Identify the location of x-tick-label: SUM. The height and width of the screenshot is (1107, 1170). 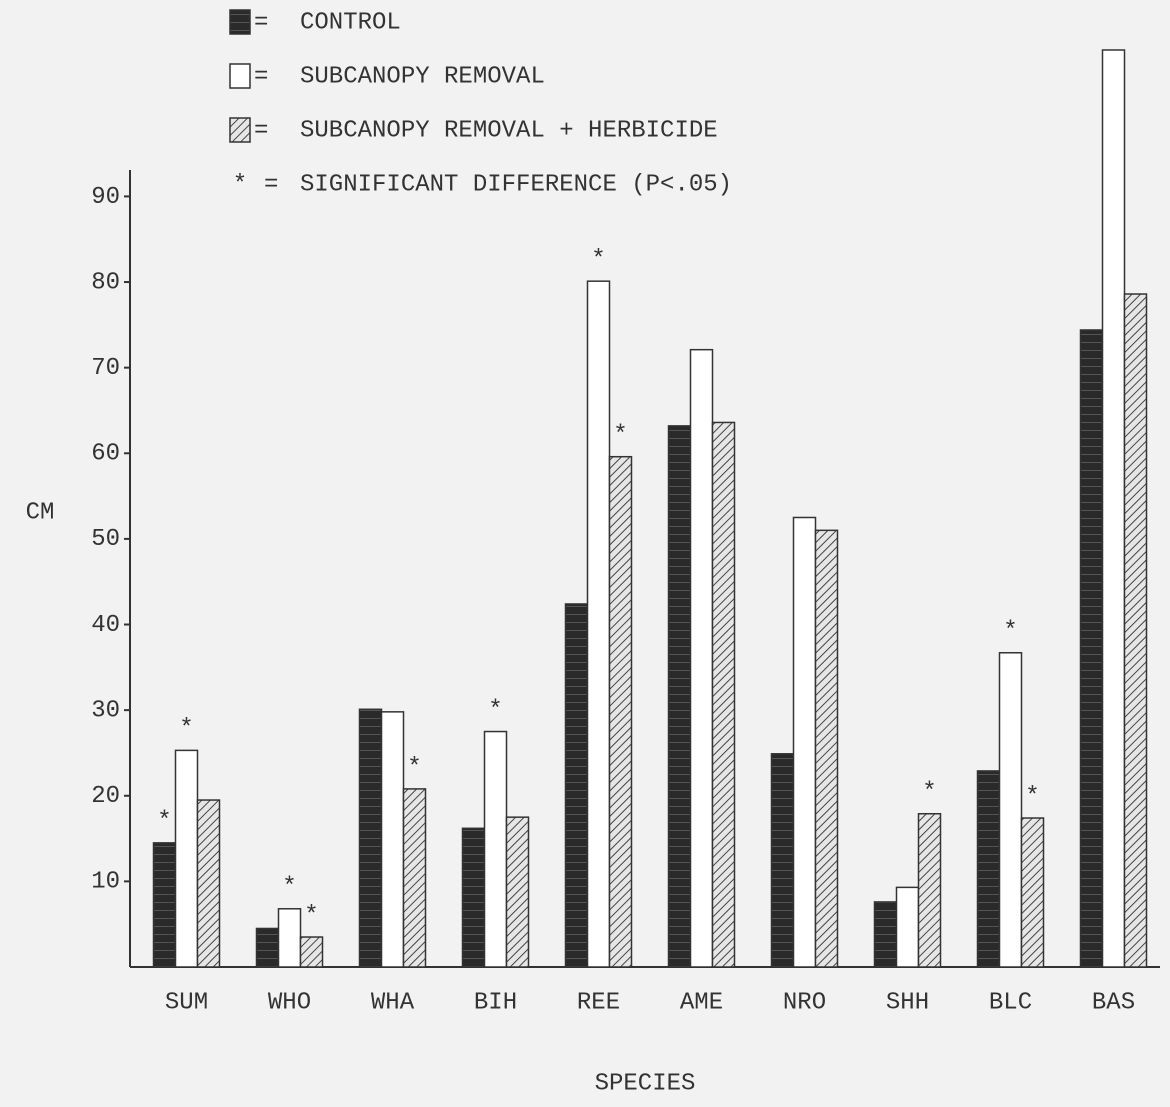
(186, 1002).